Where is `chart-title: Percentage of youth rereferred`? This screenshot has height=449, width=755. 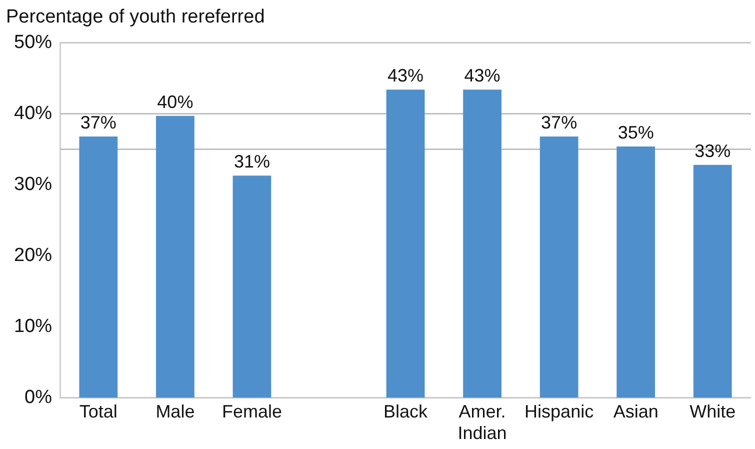
chart-title: Percentage of youth rereferred is located at coordinates (135, 17).